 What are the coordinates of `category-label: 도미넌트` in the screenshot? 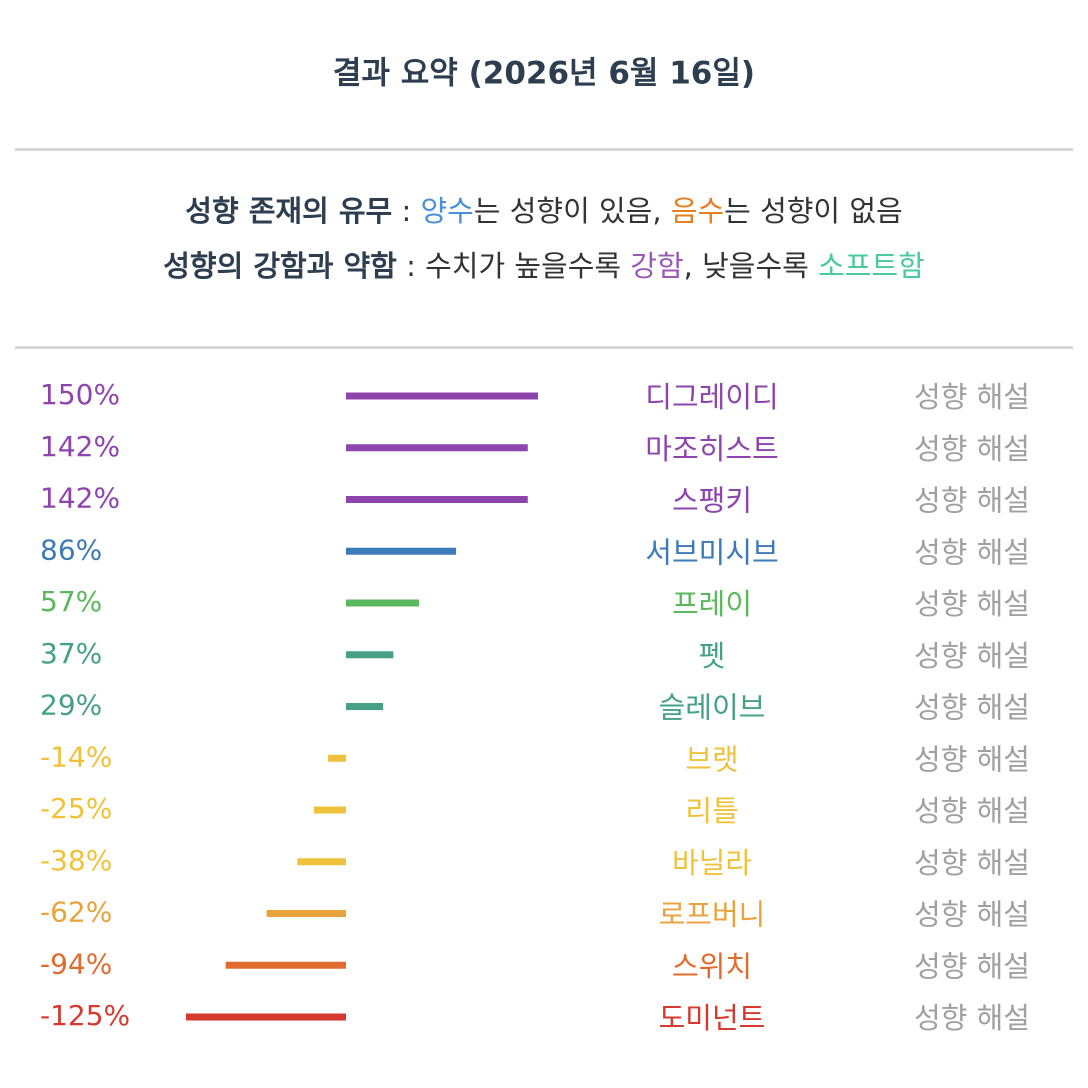 It's located at (712, 1018).